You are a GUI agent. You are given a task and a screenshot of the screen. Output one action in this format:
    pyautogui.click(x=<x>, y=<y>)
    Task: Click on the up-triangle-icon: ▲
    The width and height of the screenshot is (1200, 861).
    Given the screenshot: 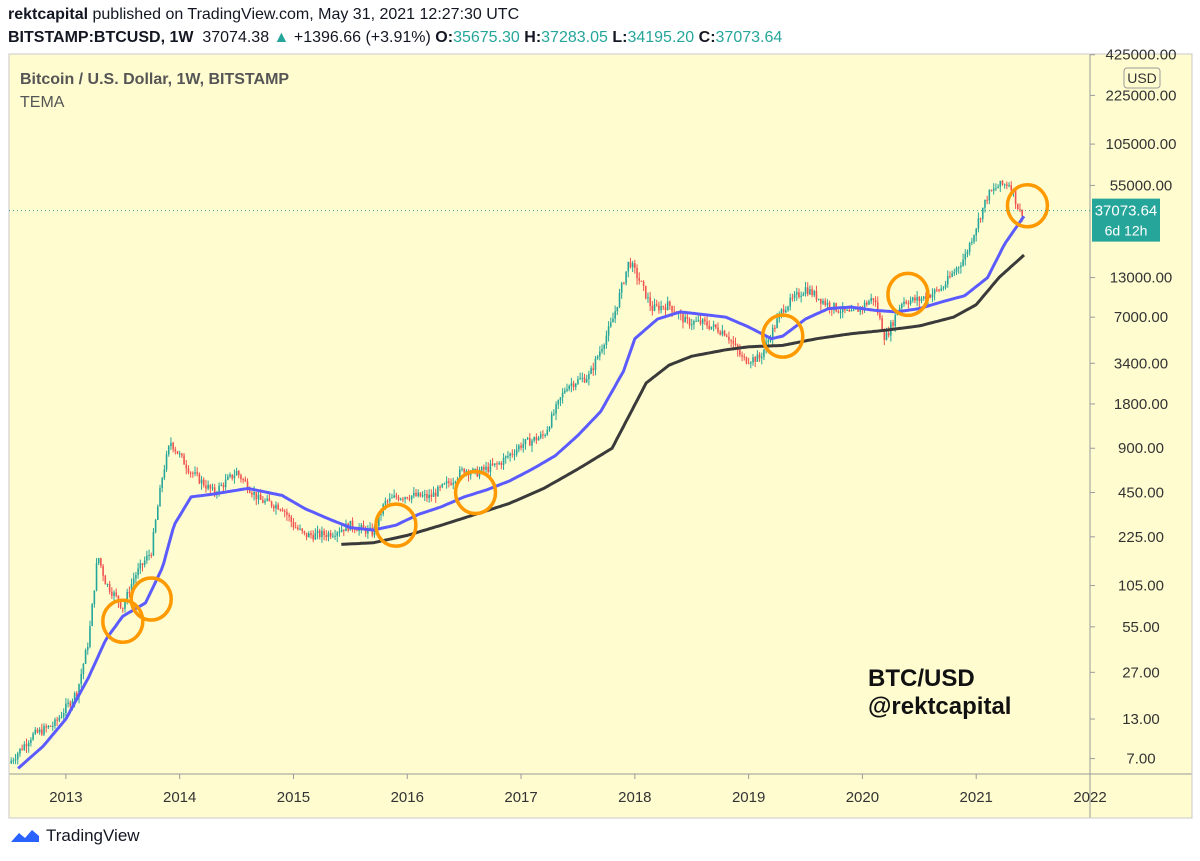 What is the action you would take?
    pyautogui.click(x=281, y=37)
    